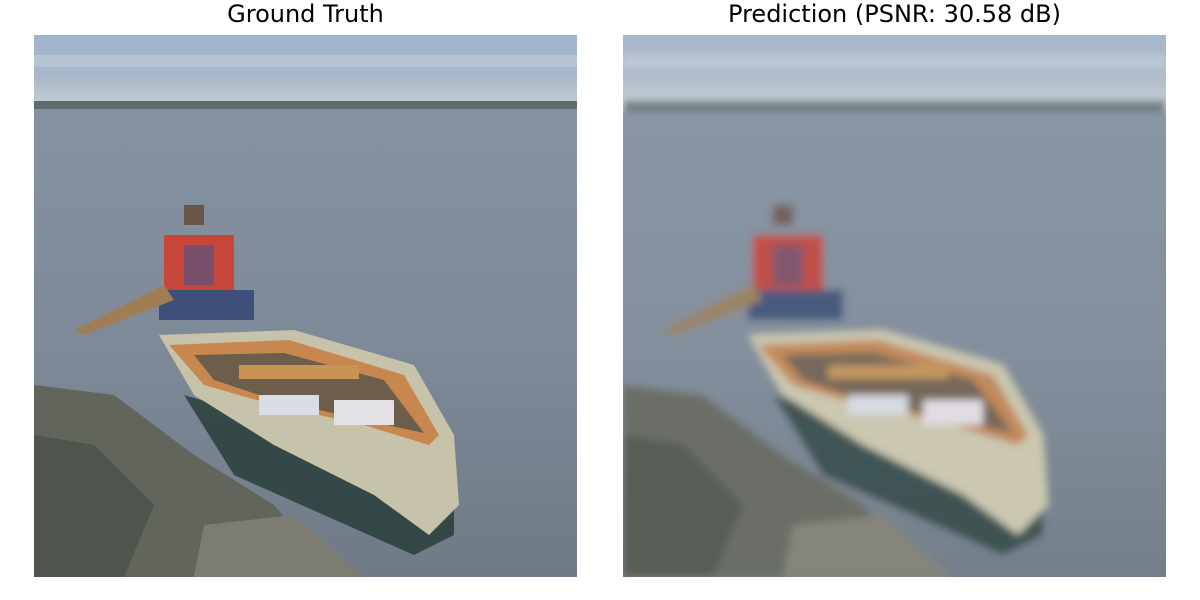 The image size is (1200, 600). What do you see at coordinates (894, 14) in the screenshot?
I see `prediction-title: Prediction (PSNR: 30.58 dB)` at bounding box center [894, 14].